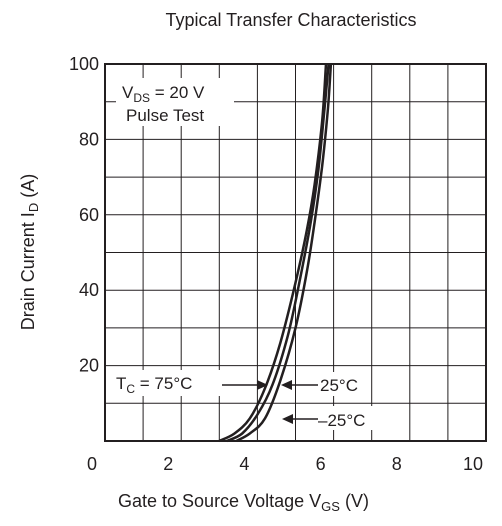 The height and width of the screenshot is (526, 502). I want to click on tc-rest: = 75°C, so click(163, 383).